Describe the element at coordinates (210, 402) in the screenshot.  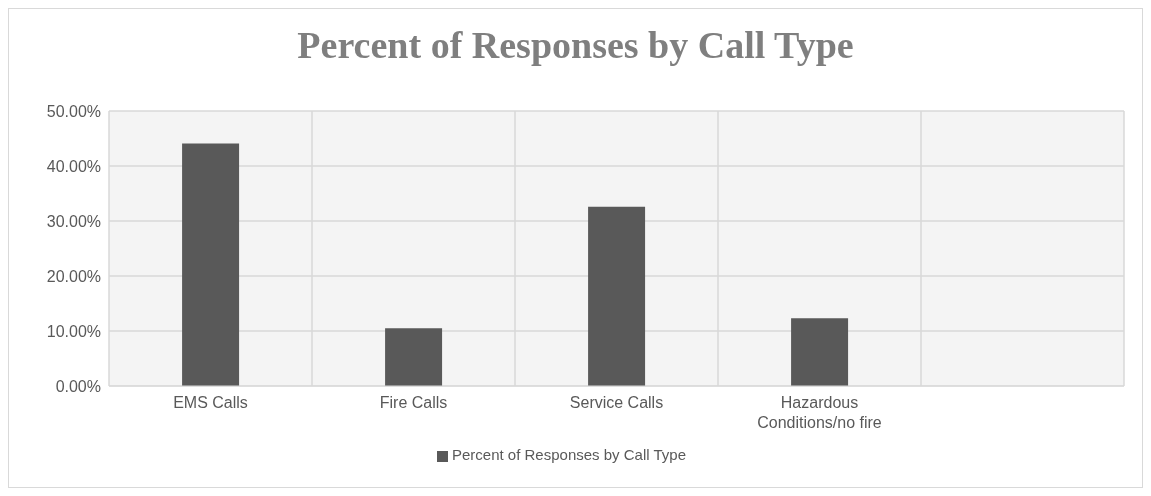
I see `x-tick-label: EMS Calls` at that location.